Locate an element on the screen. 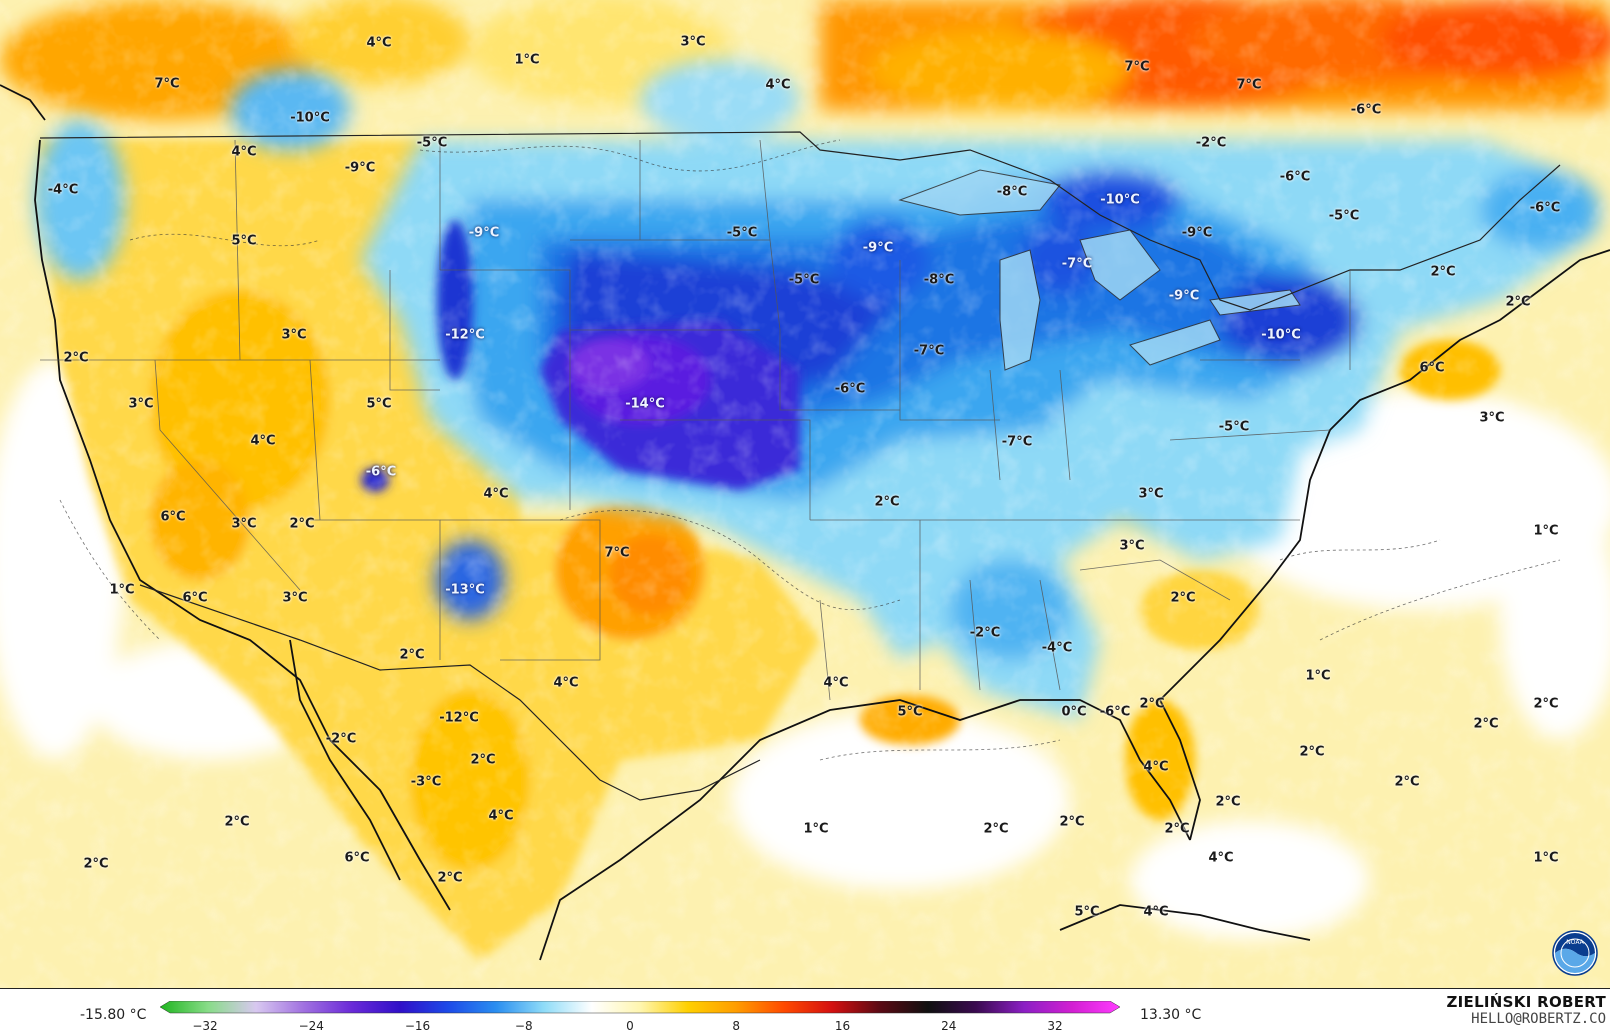 The image size is (1610, 1036). great-lakes is located at coordinates (1099, 270).